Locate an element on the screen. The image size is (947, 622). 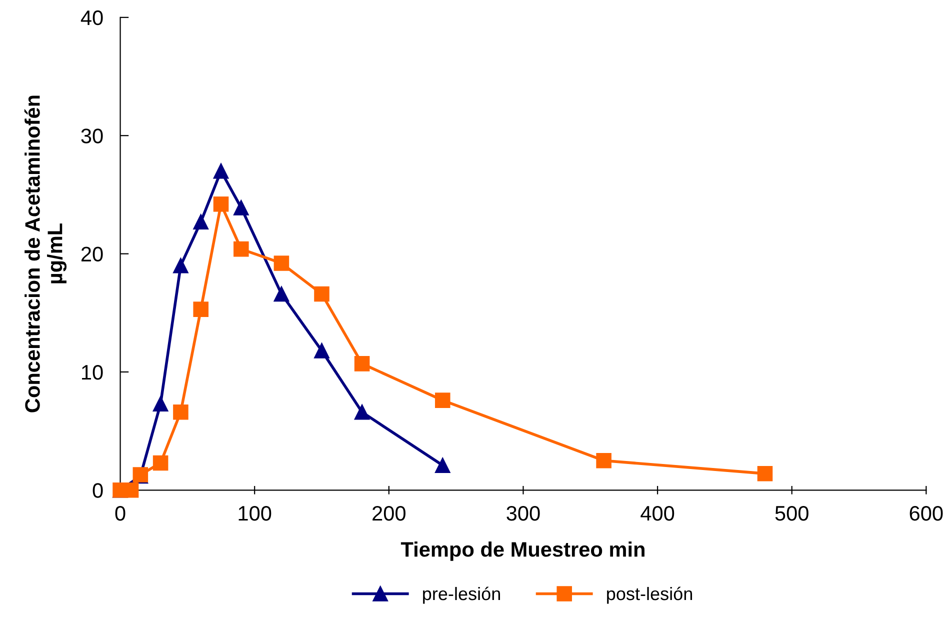
x-tick-label: 600 is located at coordinates (926, 513).